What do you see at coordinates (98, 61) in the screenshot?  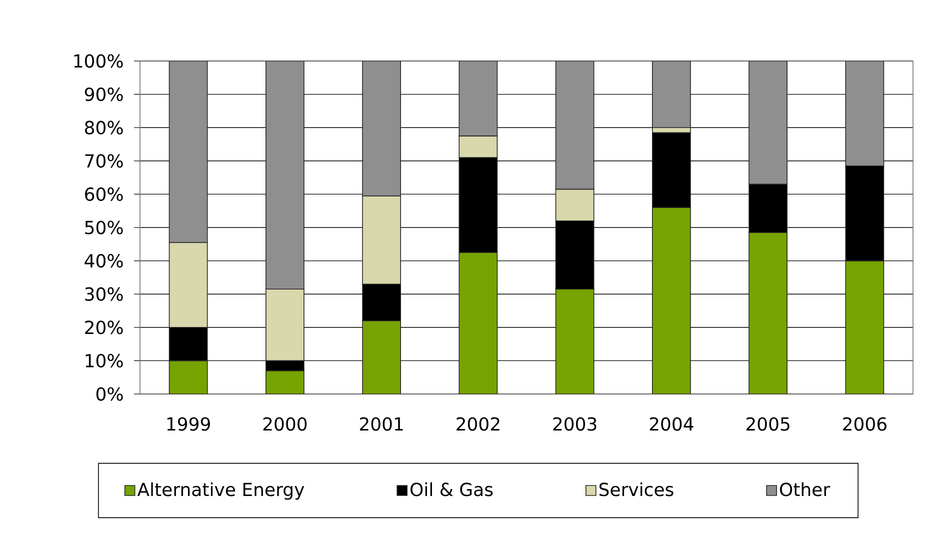 I see `y-tick-label: 100%` at bounding box center [98, 61].